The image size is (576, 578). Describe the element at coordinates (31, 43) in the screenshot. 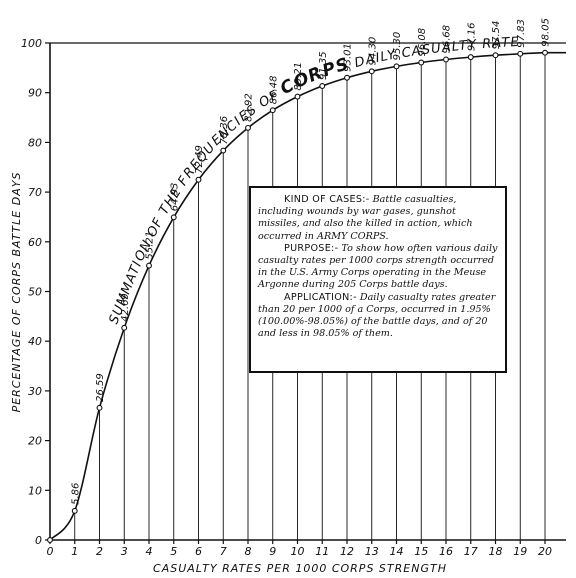

I see `y-tick-label: 100` at that location.